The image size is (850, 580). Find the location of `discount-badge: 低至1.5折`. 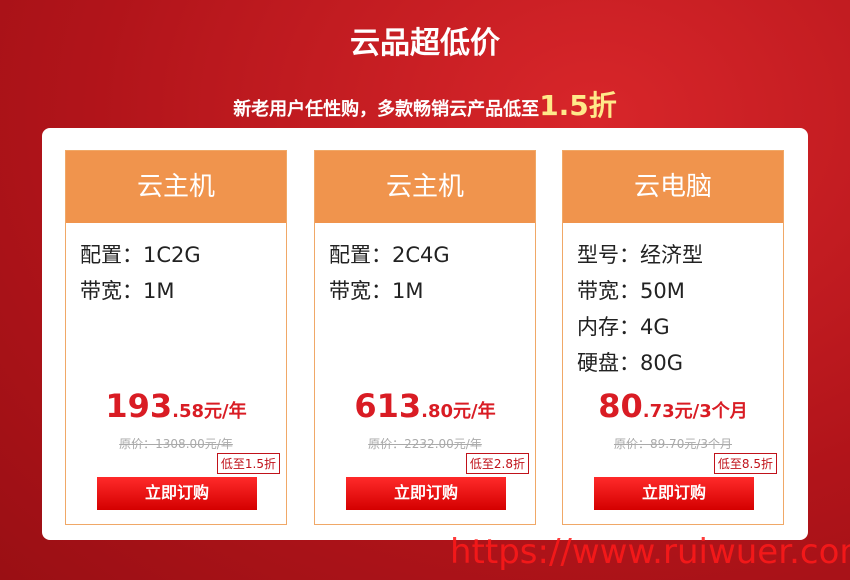

discount-badge: 低至1.5折 is located at coordinates (248, 463).